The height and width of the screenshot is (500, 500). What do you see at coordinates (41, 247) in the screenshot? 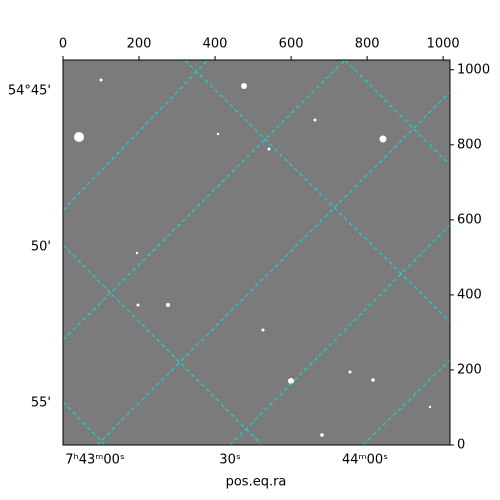
I see `dec-tick-label: 50'` at bounding box center [41, 247].